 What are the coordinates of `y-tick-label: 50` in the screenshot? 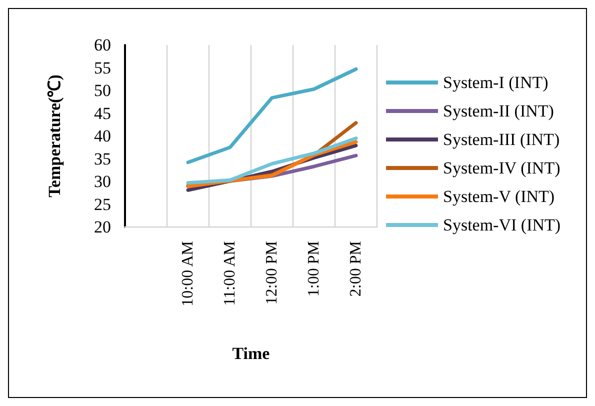 It's located at (102, 90).